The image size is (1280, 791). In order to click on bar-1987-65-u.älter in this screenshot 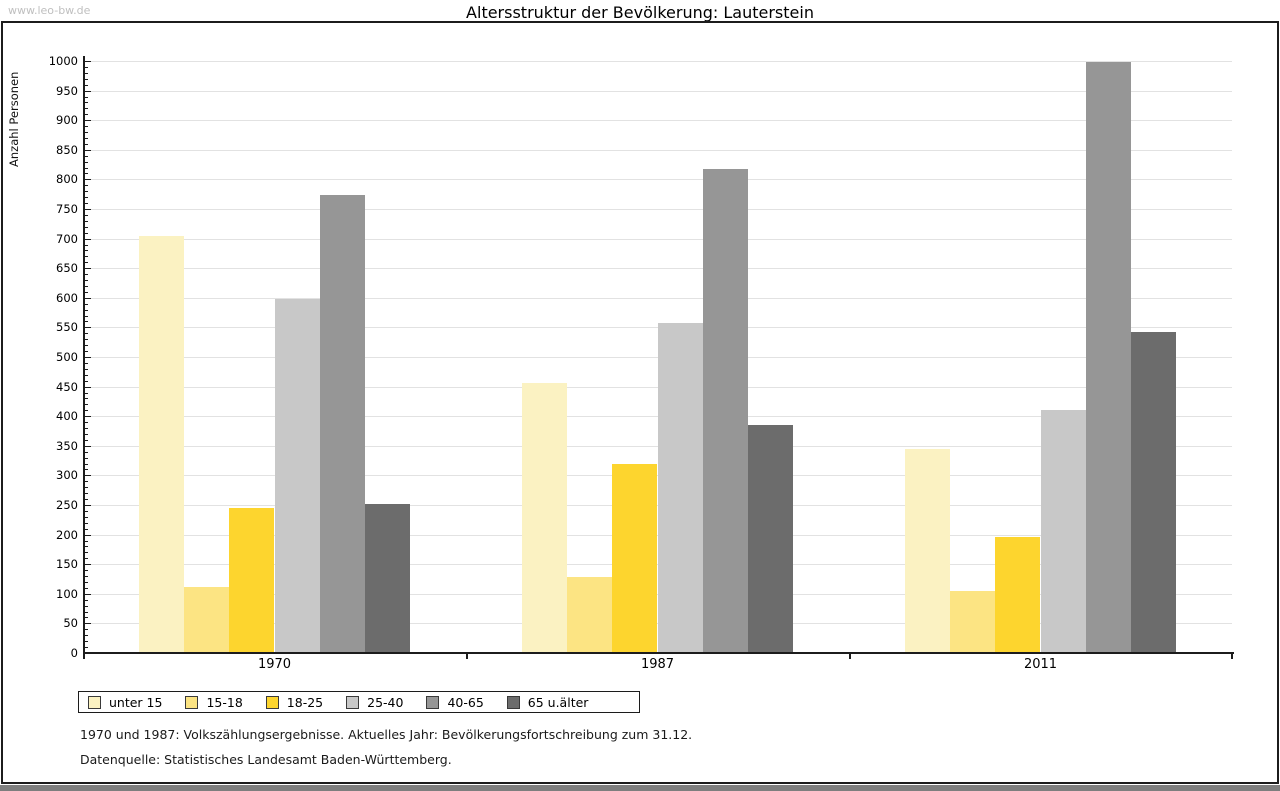, I will do `click(770, 539)`.